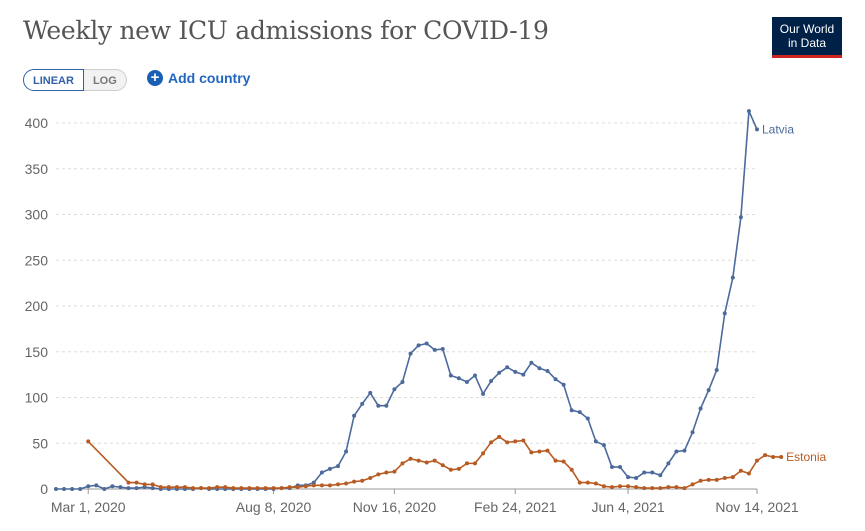 The width and height of the screenshot is (865, 531). I want to click on y-tick-label: 50, so click(40, 443).